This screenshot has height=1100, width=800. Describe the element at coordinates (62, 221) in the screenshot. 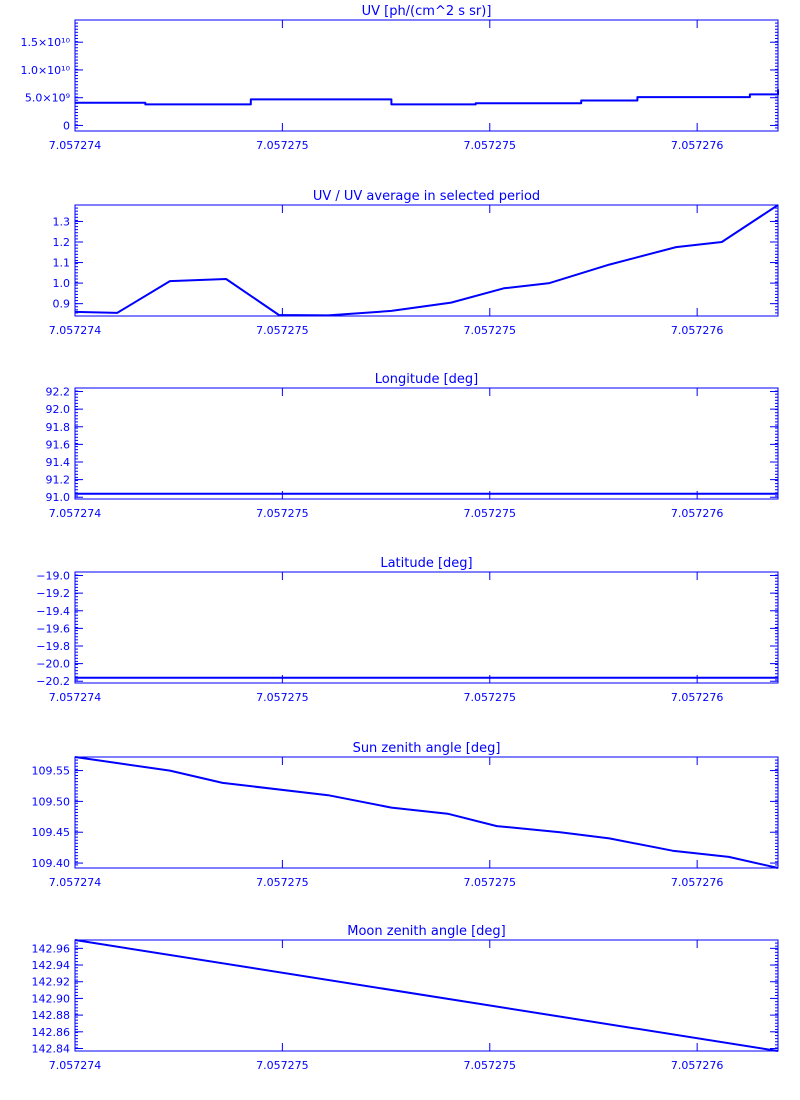

I see `y-tick-label: 1.3` at that location.